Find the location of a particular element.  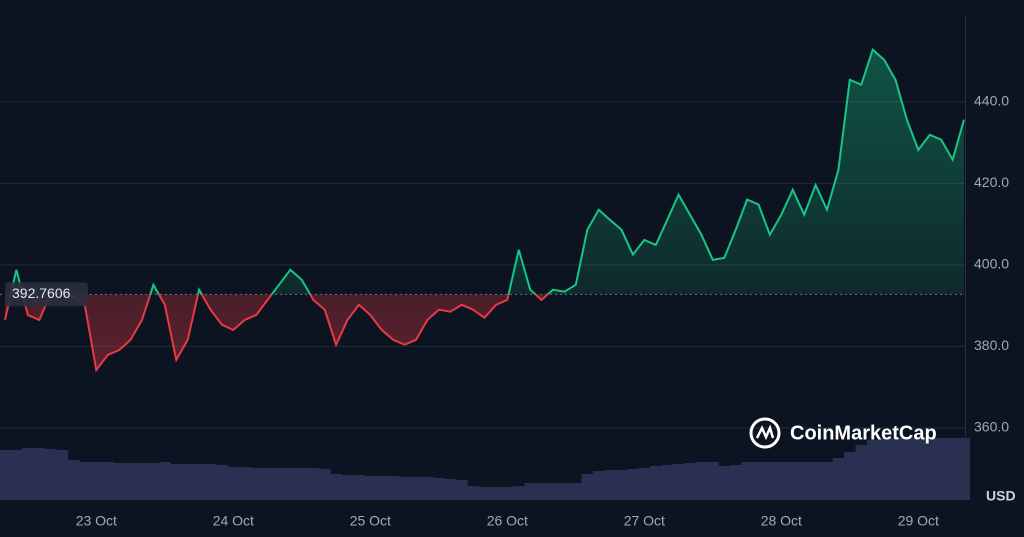

logo is located at coordinates (765, 433).